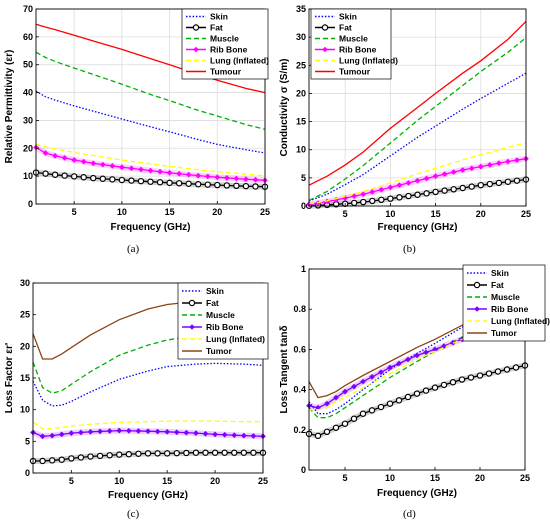 The width and height of the screenshot is (550, 522). What do you see at coordinates (28, 9) in the screenshot?
I see `y-tick-label: 70` at bounding box center [28, 9].